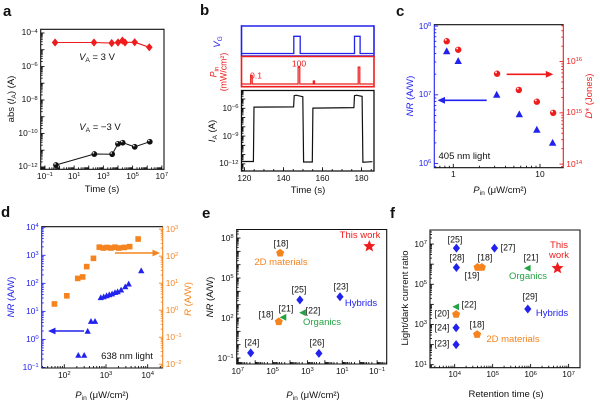 This screenshot has width=600, height=408. Describe the element at coordinates (279, 287) in the screenshot. I see `series-2d-materials` at that location.